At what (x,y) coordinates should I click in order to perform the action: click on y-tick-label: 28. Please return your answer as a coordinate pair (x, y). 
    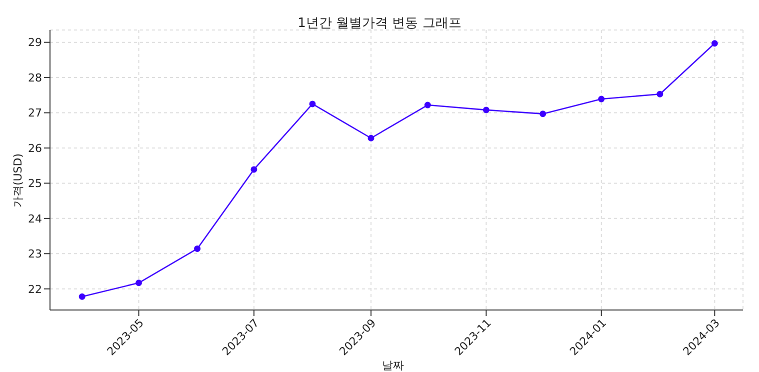
    Looking at the image, I should click on (35, 77).